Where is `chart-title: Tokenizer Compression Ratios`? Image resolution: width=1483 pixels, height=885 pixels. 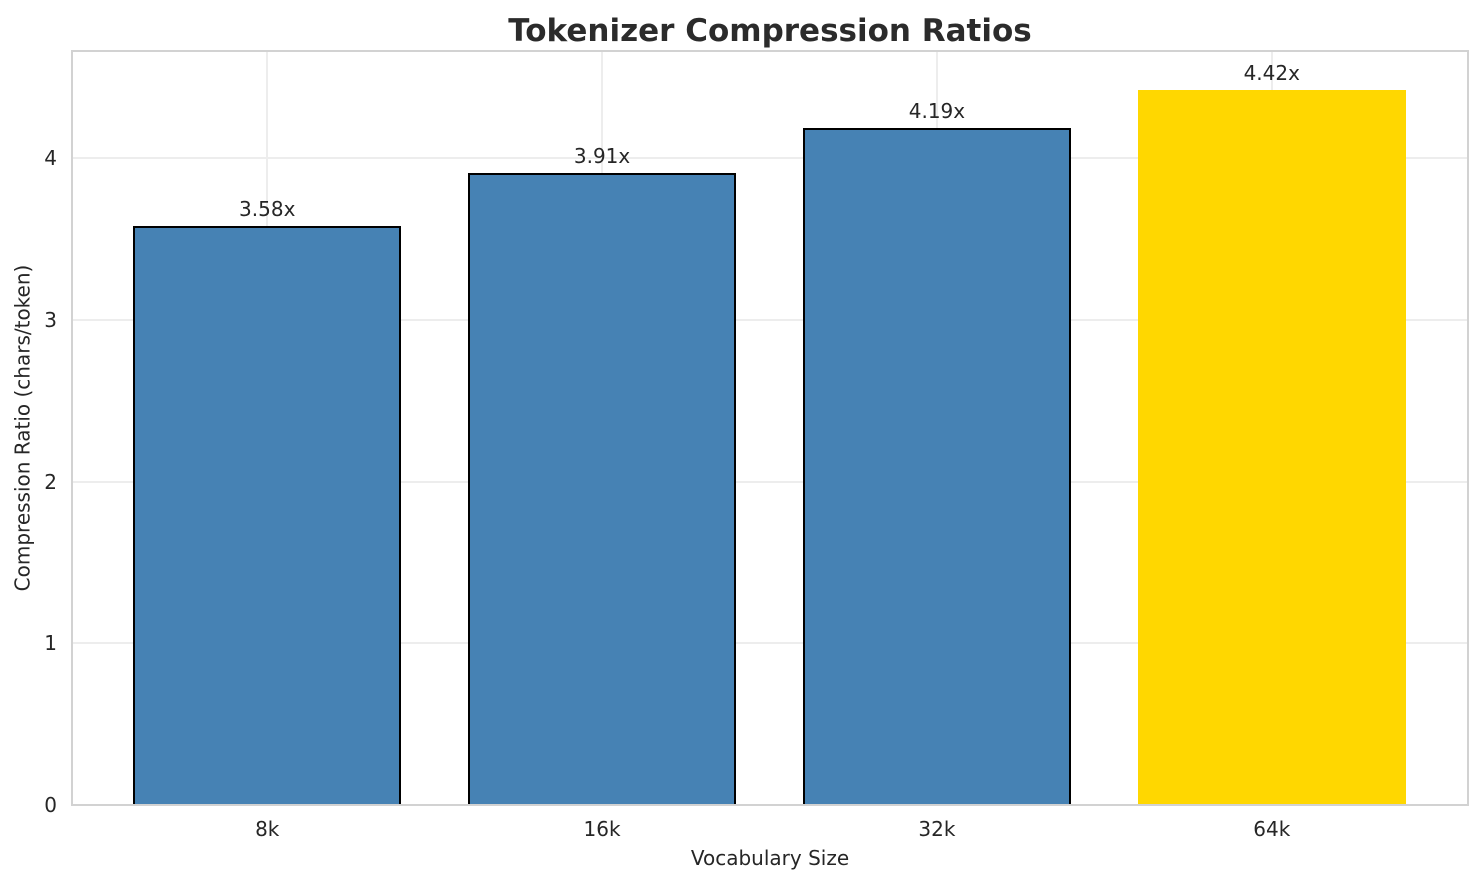
chart-title: Tokenizer Compression Ratios is located at coordinates (770, 31).